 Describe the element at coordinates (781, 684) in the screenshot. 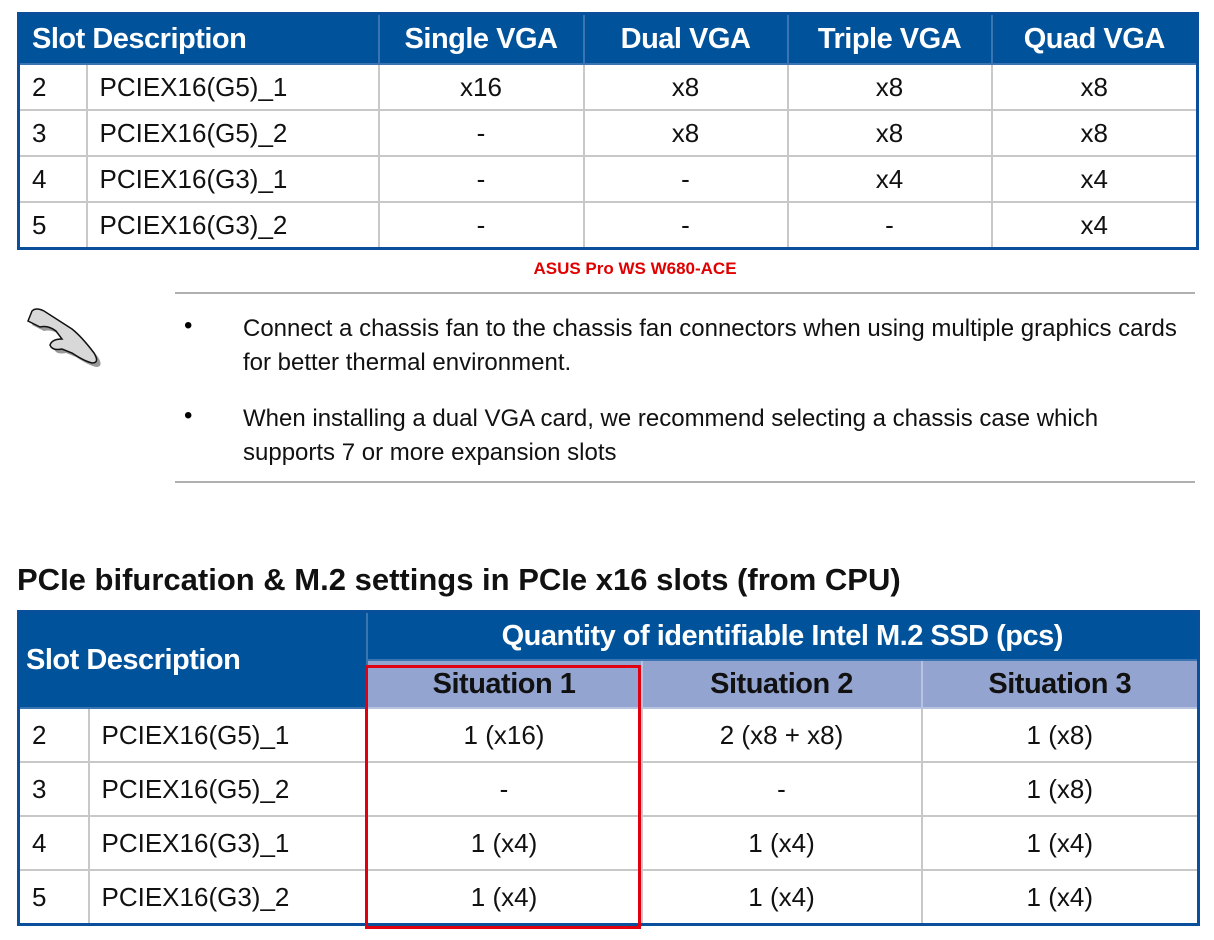

I see `header-situation-2: Situation 2` at that location.